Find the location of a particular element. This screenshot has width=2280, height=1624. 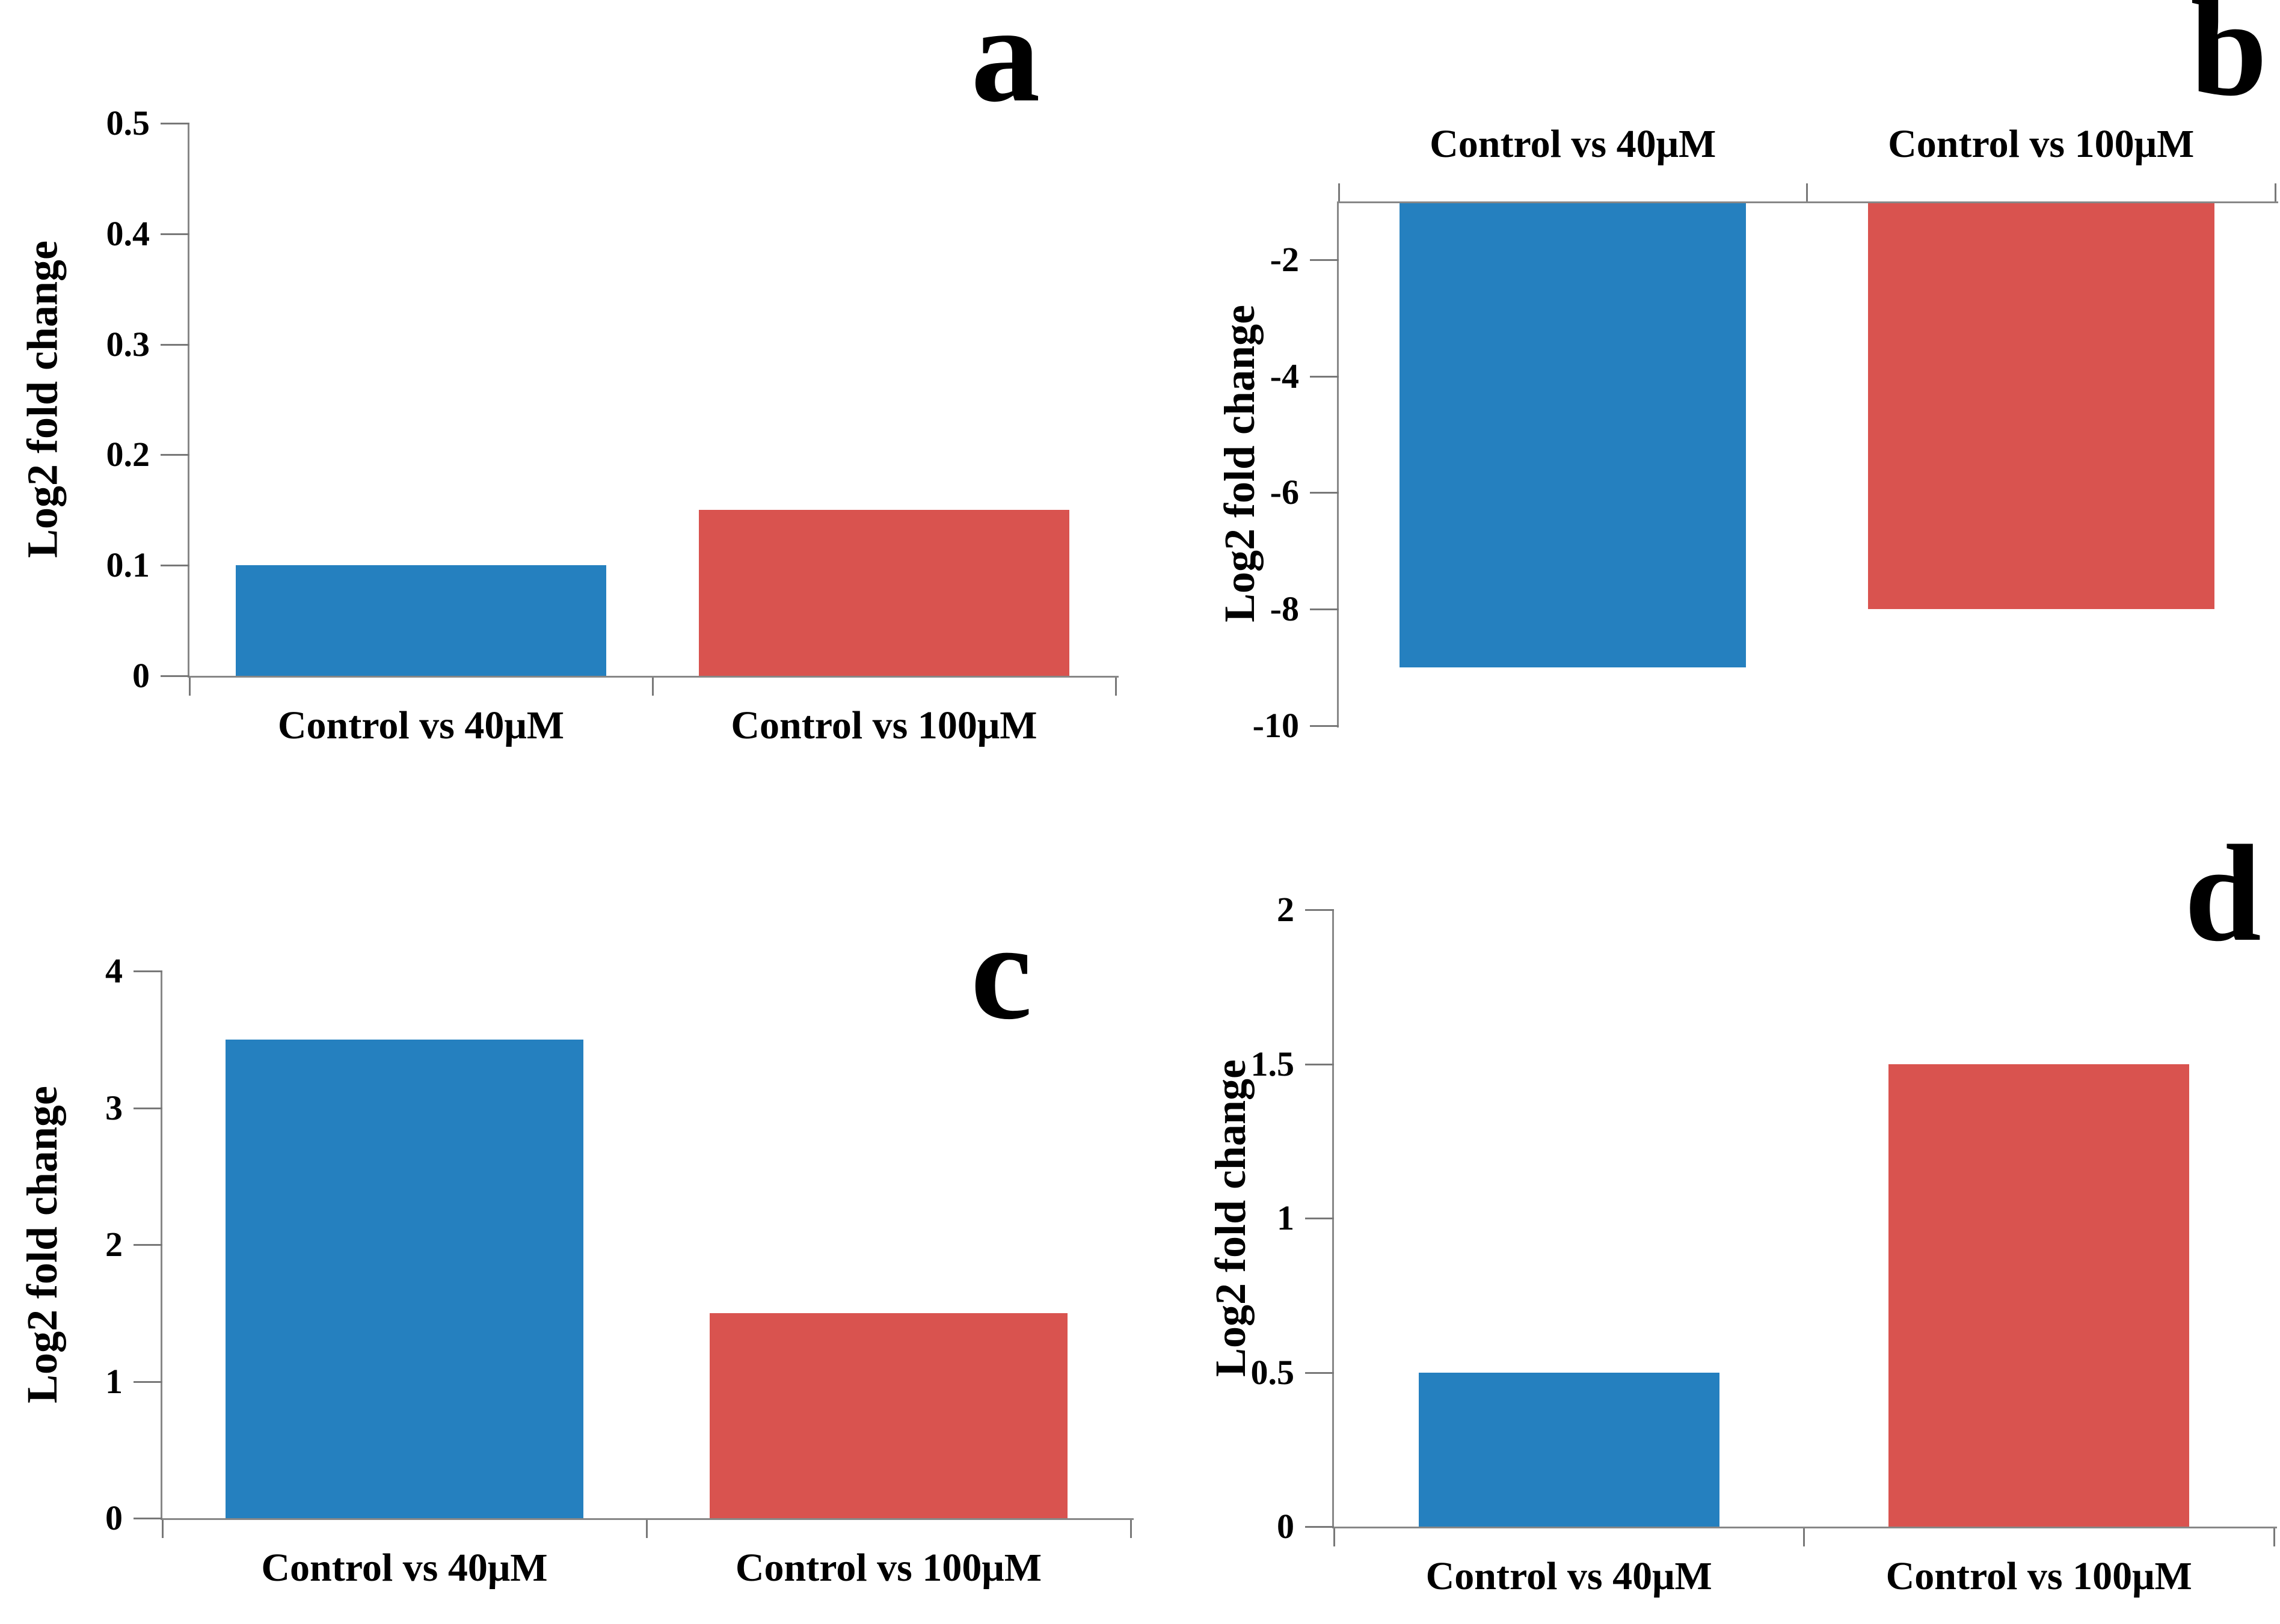

y-tick-label: 0.1 is located at coordinates (128, 565).